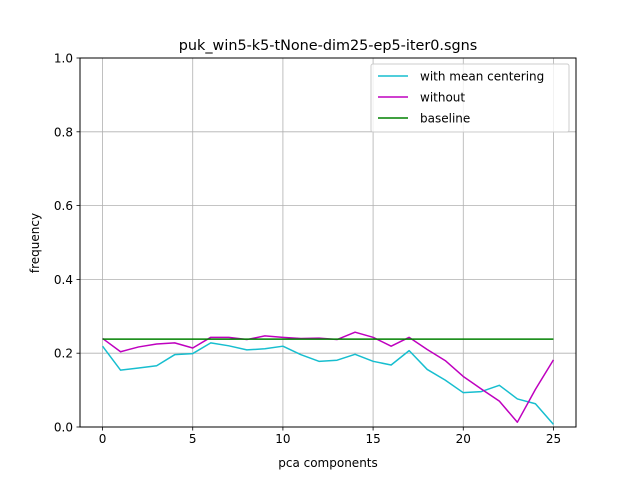 The height and width of the screenshot is (480, 640). What do you see at coordinates (372, 439) in the screenshot?
I see `x-tick-label: 15` at bounding box center [372, 439].